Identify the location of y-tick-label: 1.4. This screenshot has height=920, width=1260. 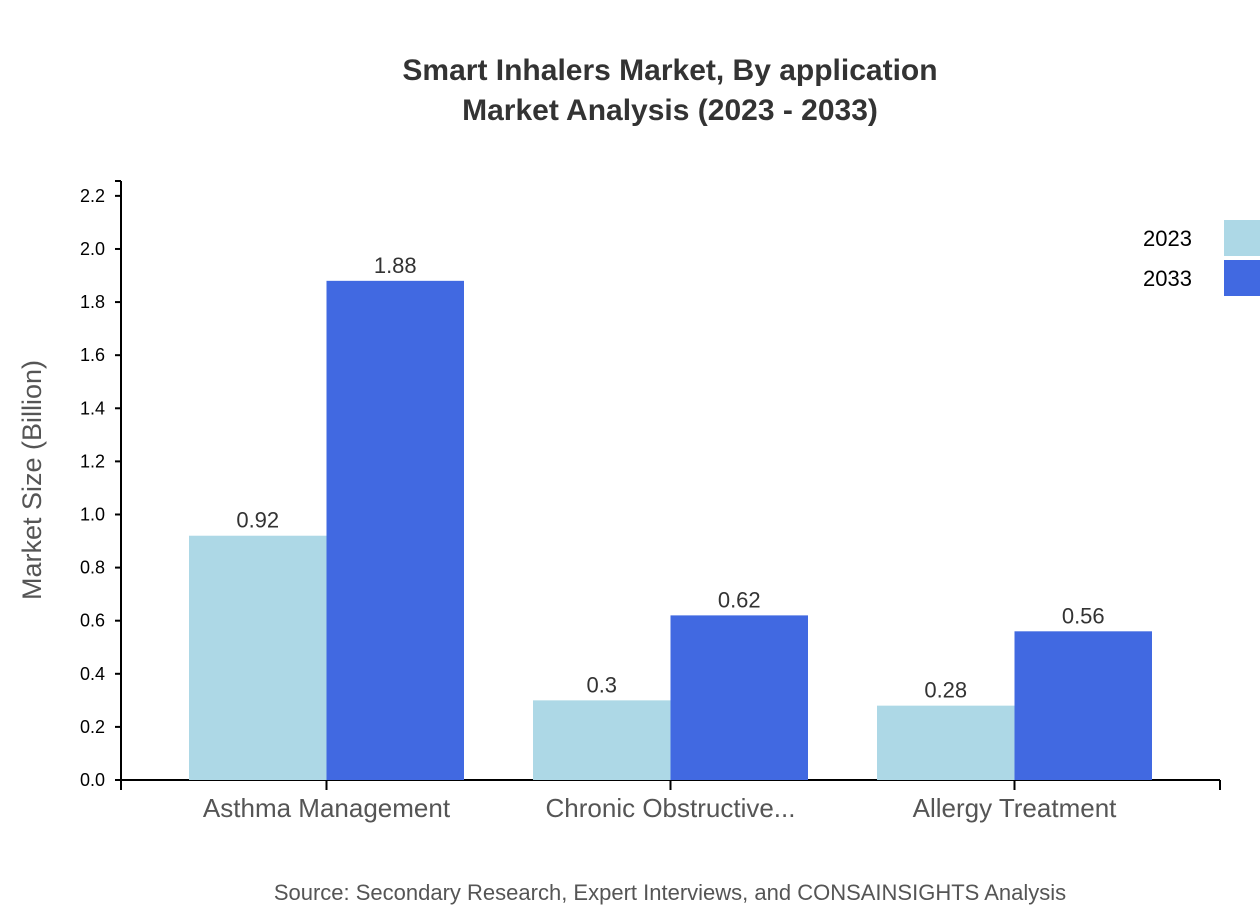
(92, 408).